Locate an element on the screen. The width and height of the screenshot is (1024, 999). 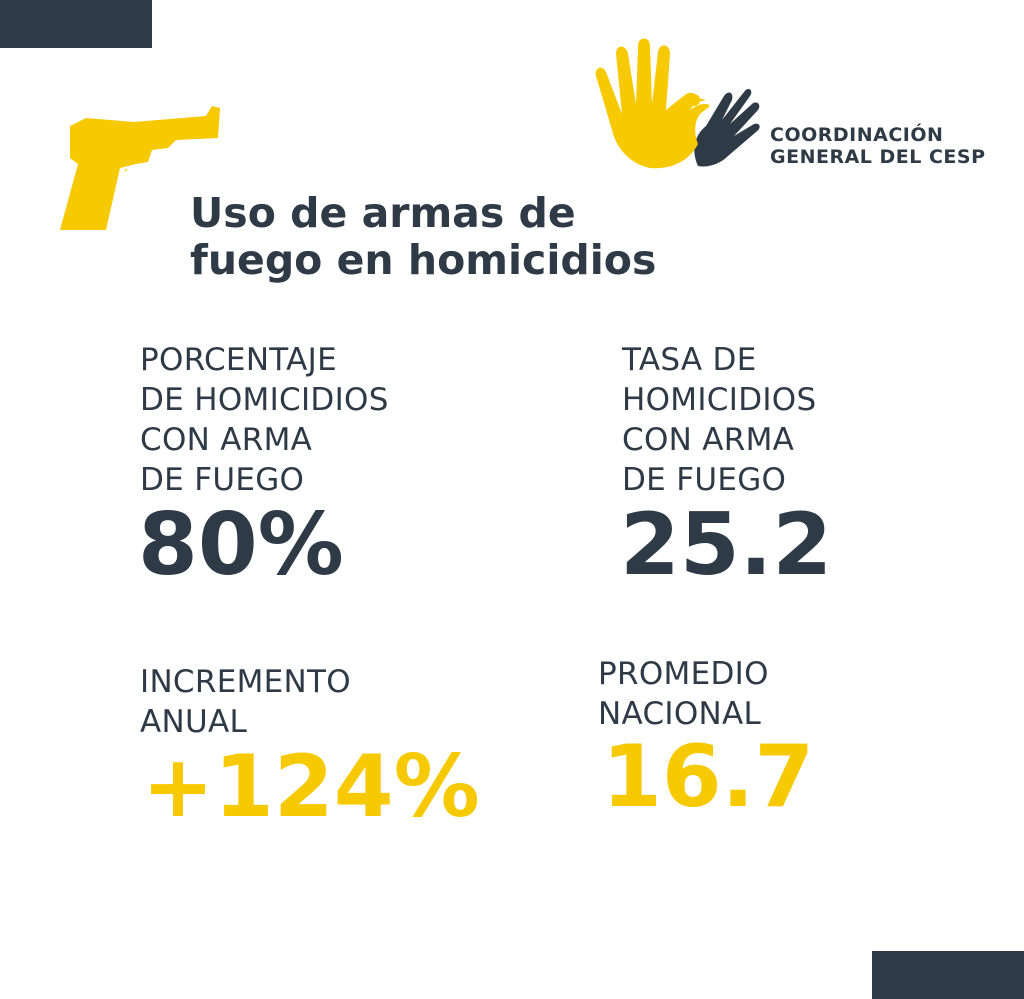
page-title: Uso de armas de fuego en homicidios is located at coordinates (470, 237).